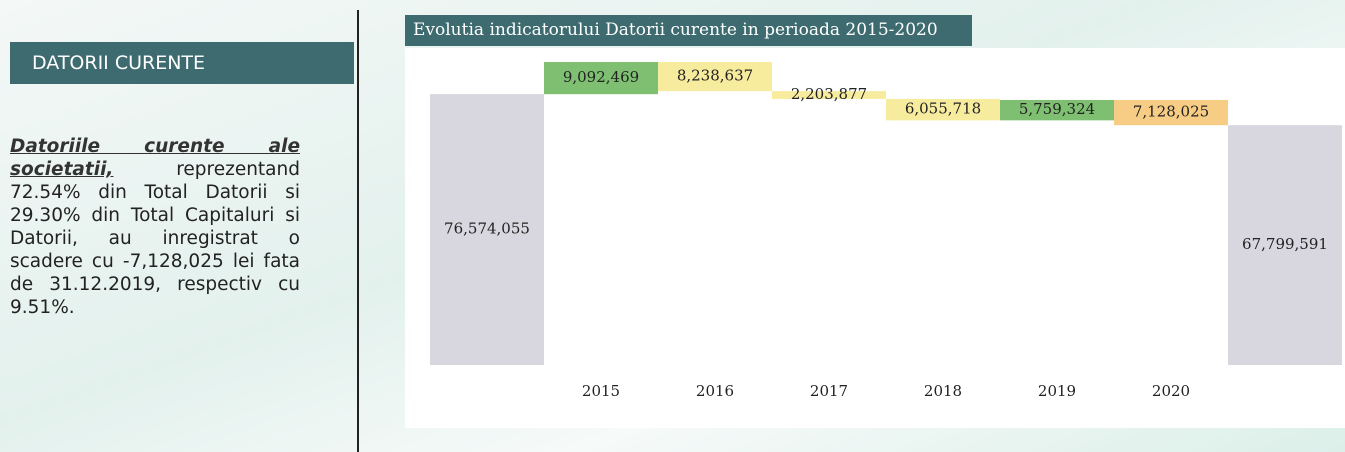  I want to click on section-title: DATORII CURENTE, so click(182, 63).